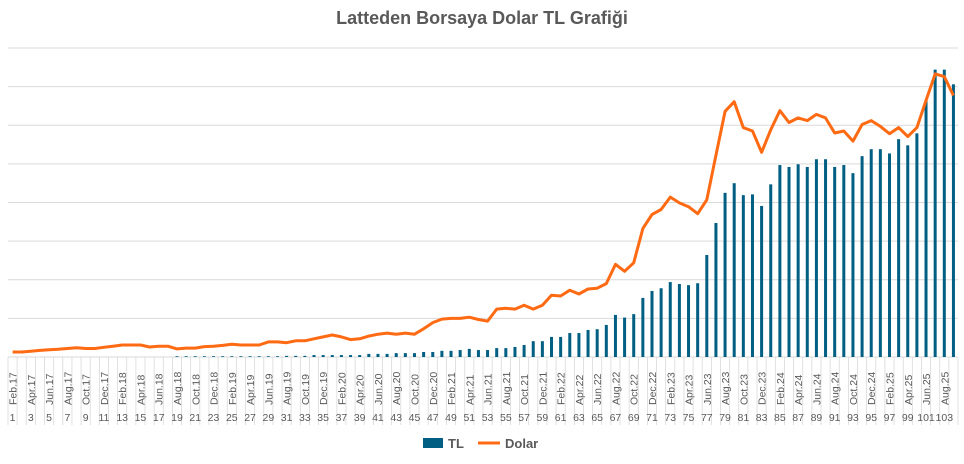  Describe the element at coordinates (13, 418) in the screenshot. I see `x-tick-number: 1` at that location.